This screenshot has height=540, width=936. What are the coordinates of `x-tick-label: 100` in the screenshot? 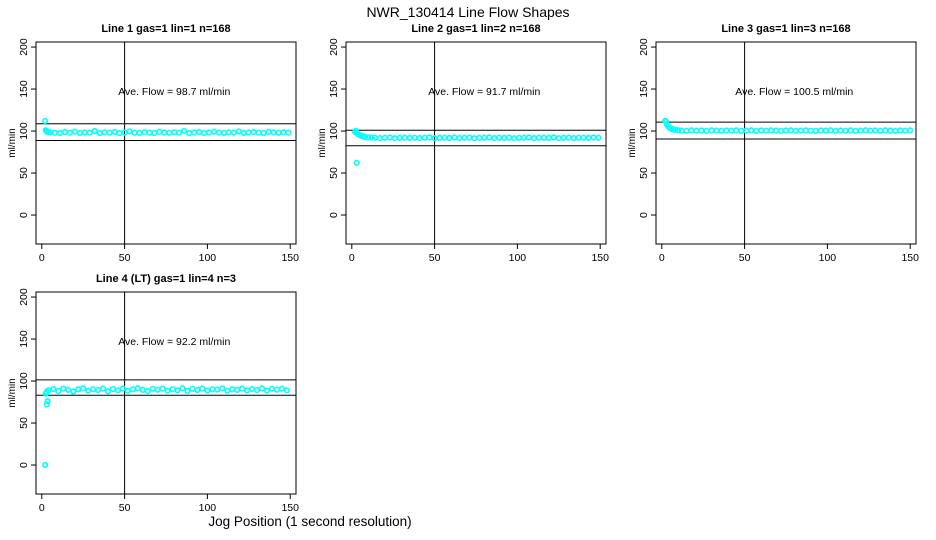 It's located at (208, 508).